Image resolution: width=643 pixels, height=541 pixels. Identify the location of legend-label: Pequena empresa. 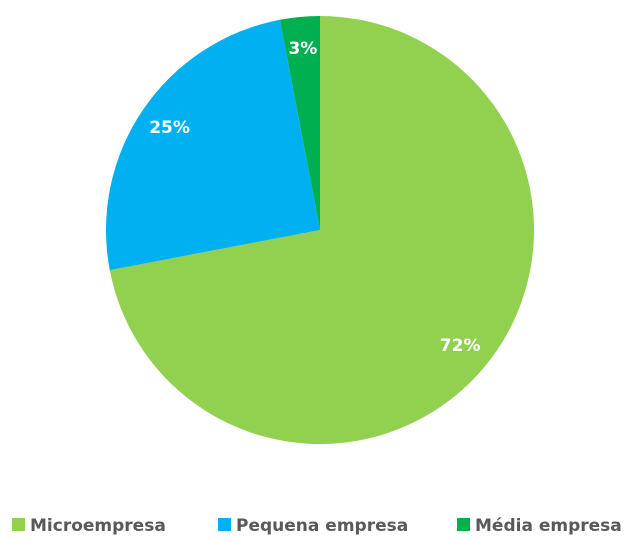
(322, 526).